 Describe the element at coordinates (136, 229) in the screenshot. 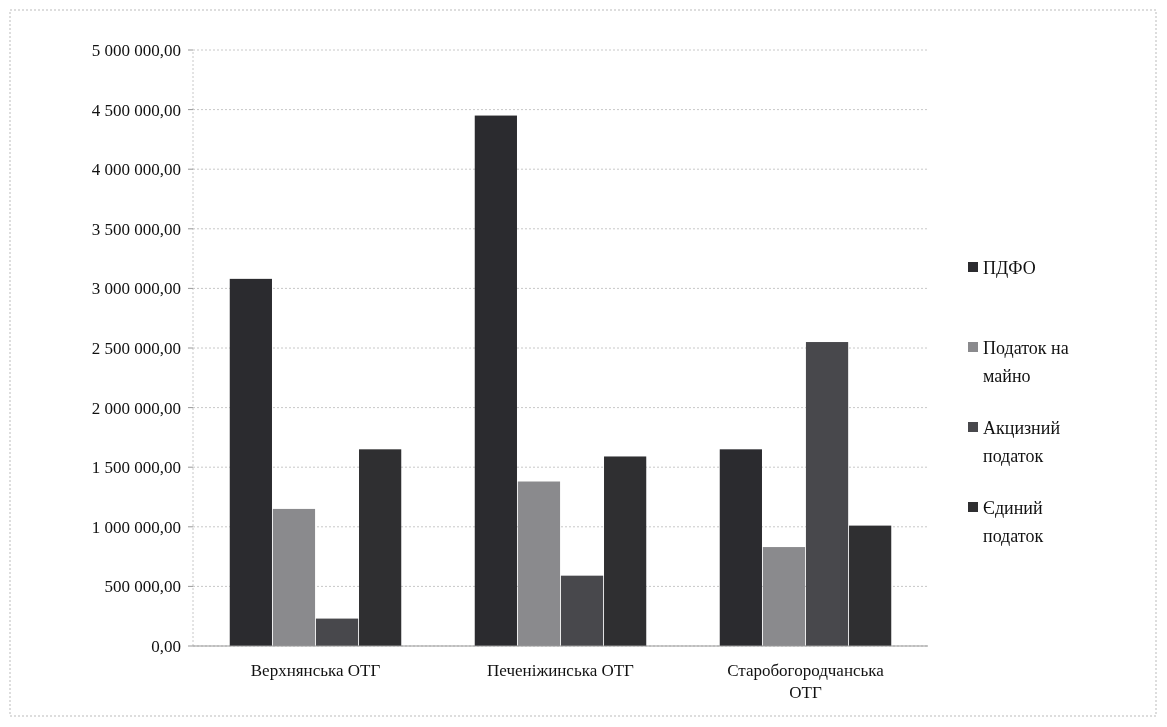

I see `y-tick-label: 3 500 000,00` at that location.